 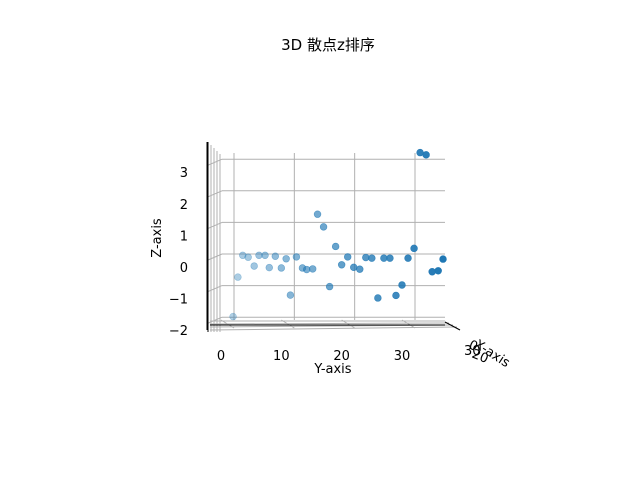 I want to click on scatter-points, so click(x=338, y=234).